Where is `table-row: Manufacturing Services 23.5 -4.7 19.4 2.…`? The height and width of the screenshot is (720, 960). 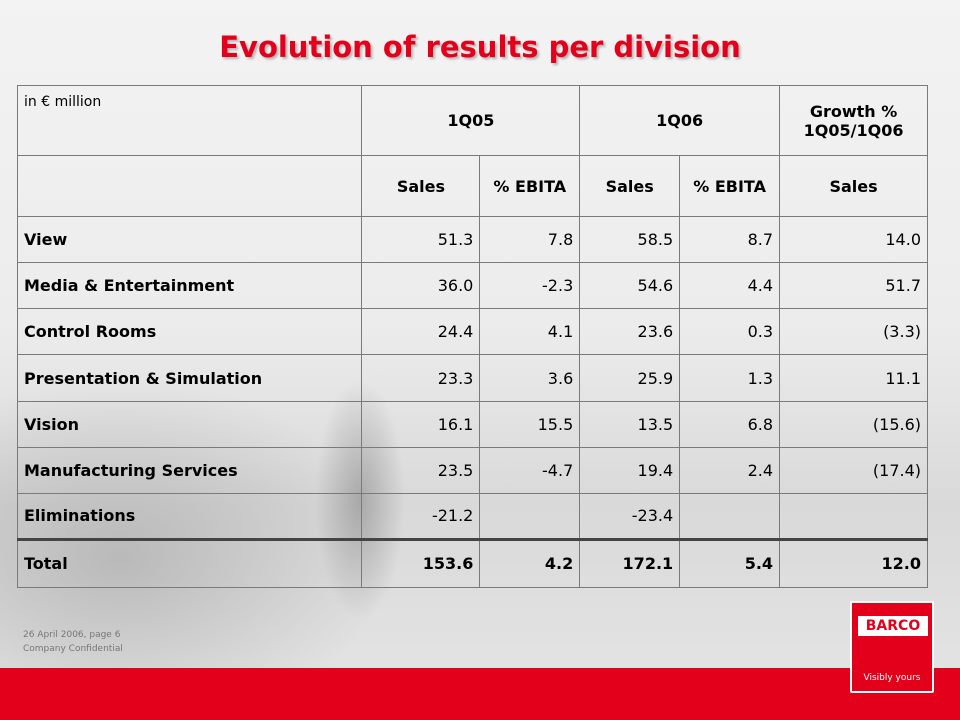 table-row: Manufacturing Services 23.5 -4.7 19.4 2.… is located at coordinates (472, 470).